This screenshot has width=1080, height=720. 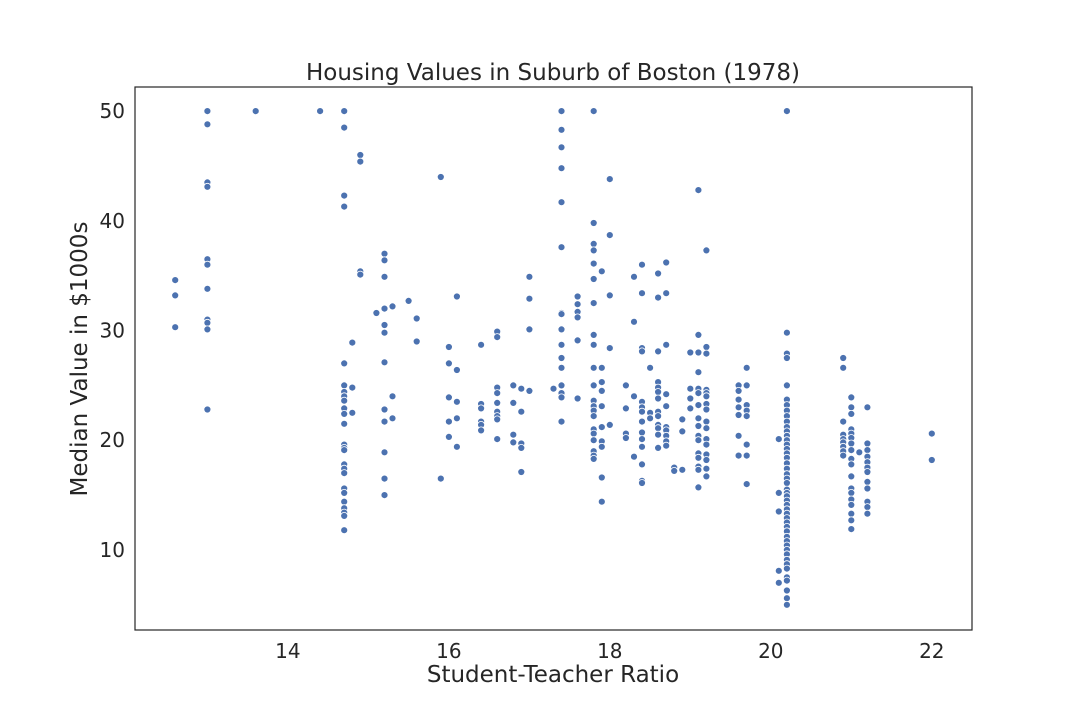 What do you see at coordinates (931, 651) in the screenshot?
I see `x-tick-label: 22` at bounding box center [931, 651].